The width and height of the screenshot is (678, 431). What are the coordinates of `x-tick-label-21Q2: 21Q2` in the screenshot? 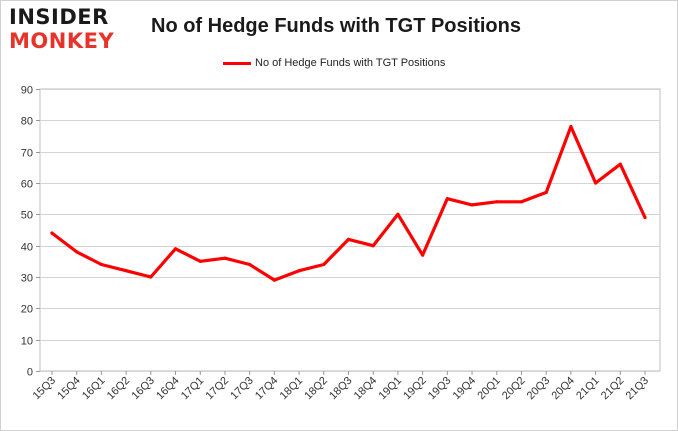 It's located at (613, 389).